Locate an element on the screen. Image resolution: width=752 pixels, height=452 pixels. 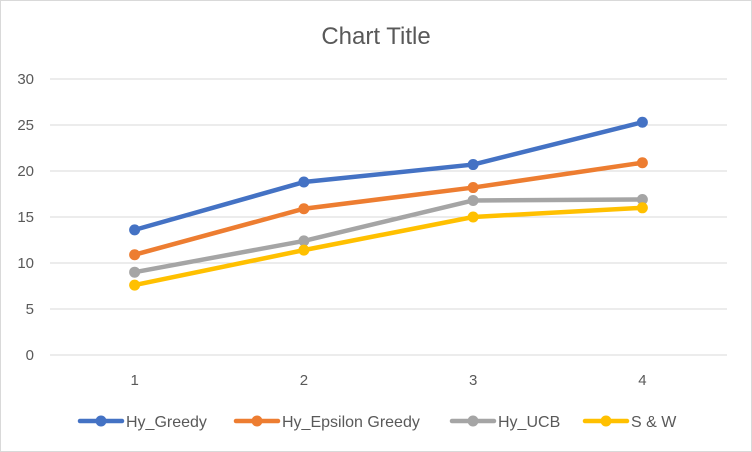
y-tick-label-30: 30 is located at coordinates (25, 79).